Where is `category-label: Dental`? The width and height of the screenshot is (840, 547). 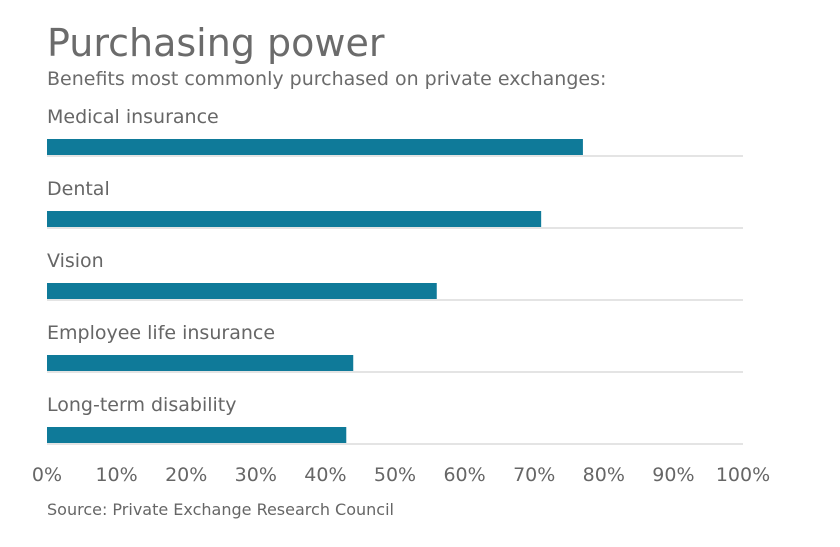 category-label: Dental is located at coordinates (78, 189).